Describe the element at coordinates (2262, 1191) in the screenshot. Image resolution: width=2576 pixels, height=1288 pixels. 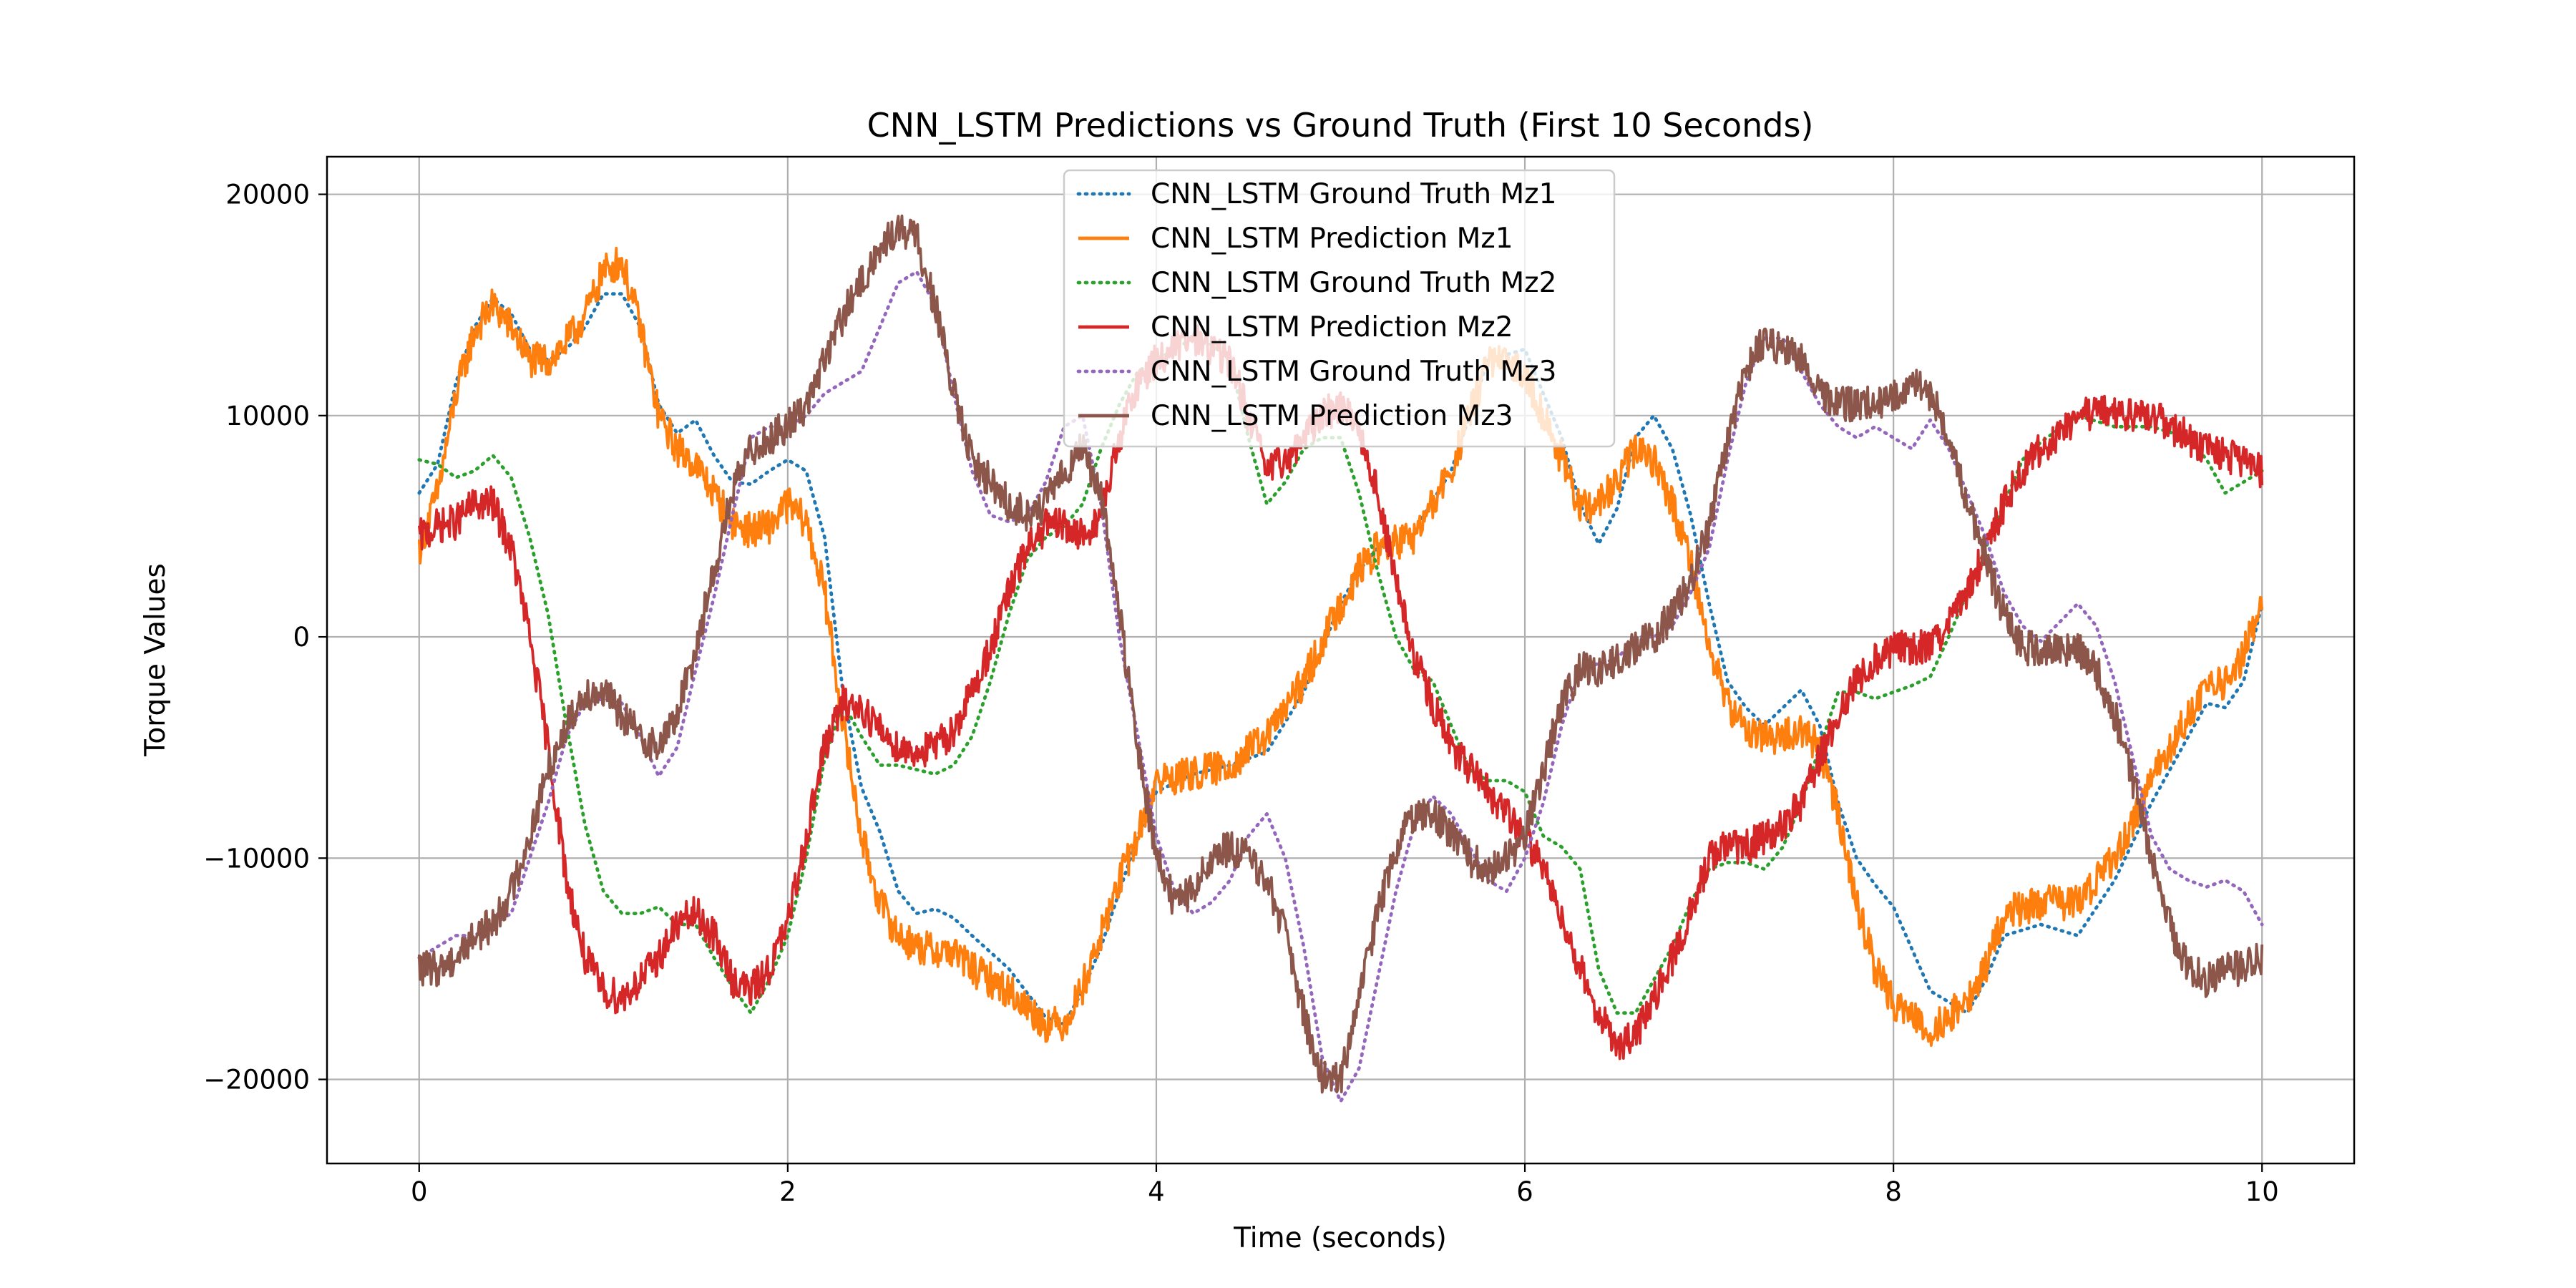
I see `x-tick-label: 10` at that location.